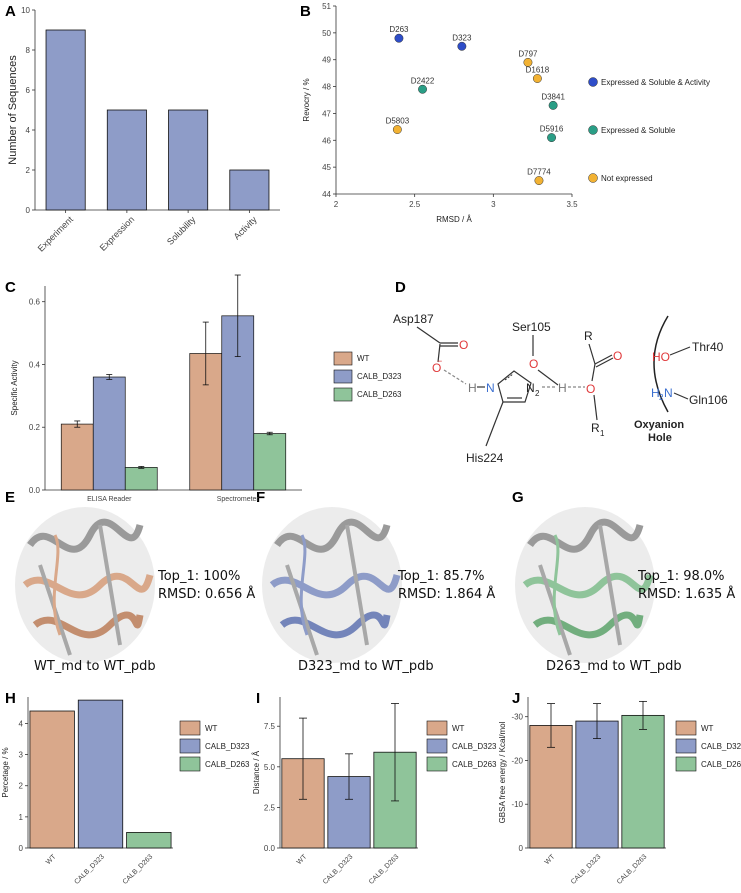  Describe the element at coordinates (539, 172) in the screenshot. I see `point-label: D7774` at that location.